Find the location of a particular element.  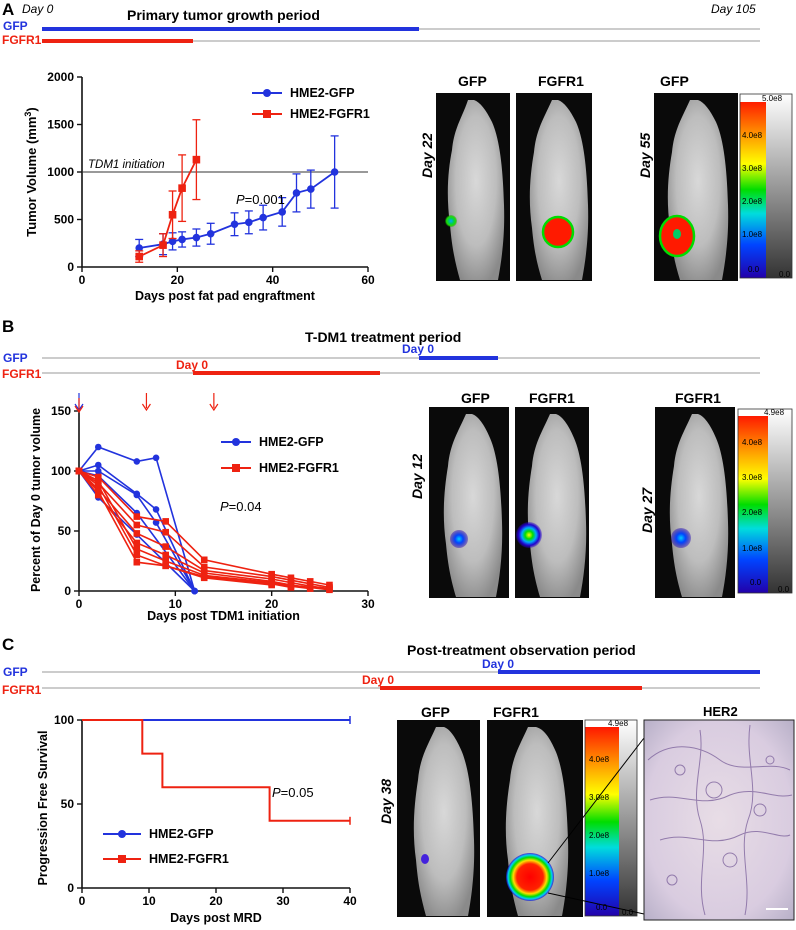

panel-letter-a: A is located at coordinates (8, 9).